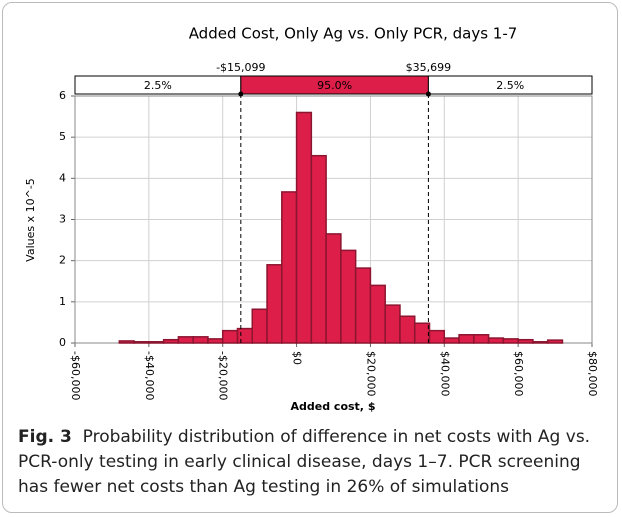 Image resolution: width=622 pixels, height=517 pixels. Describe the element at coordinates (62, 95) in the screenshot. I see `y-tick-label: 6` at that location.